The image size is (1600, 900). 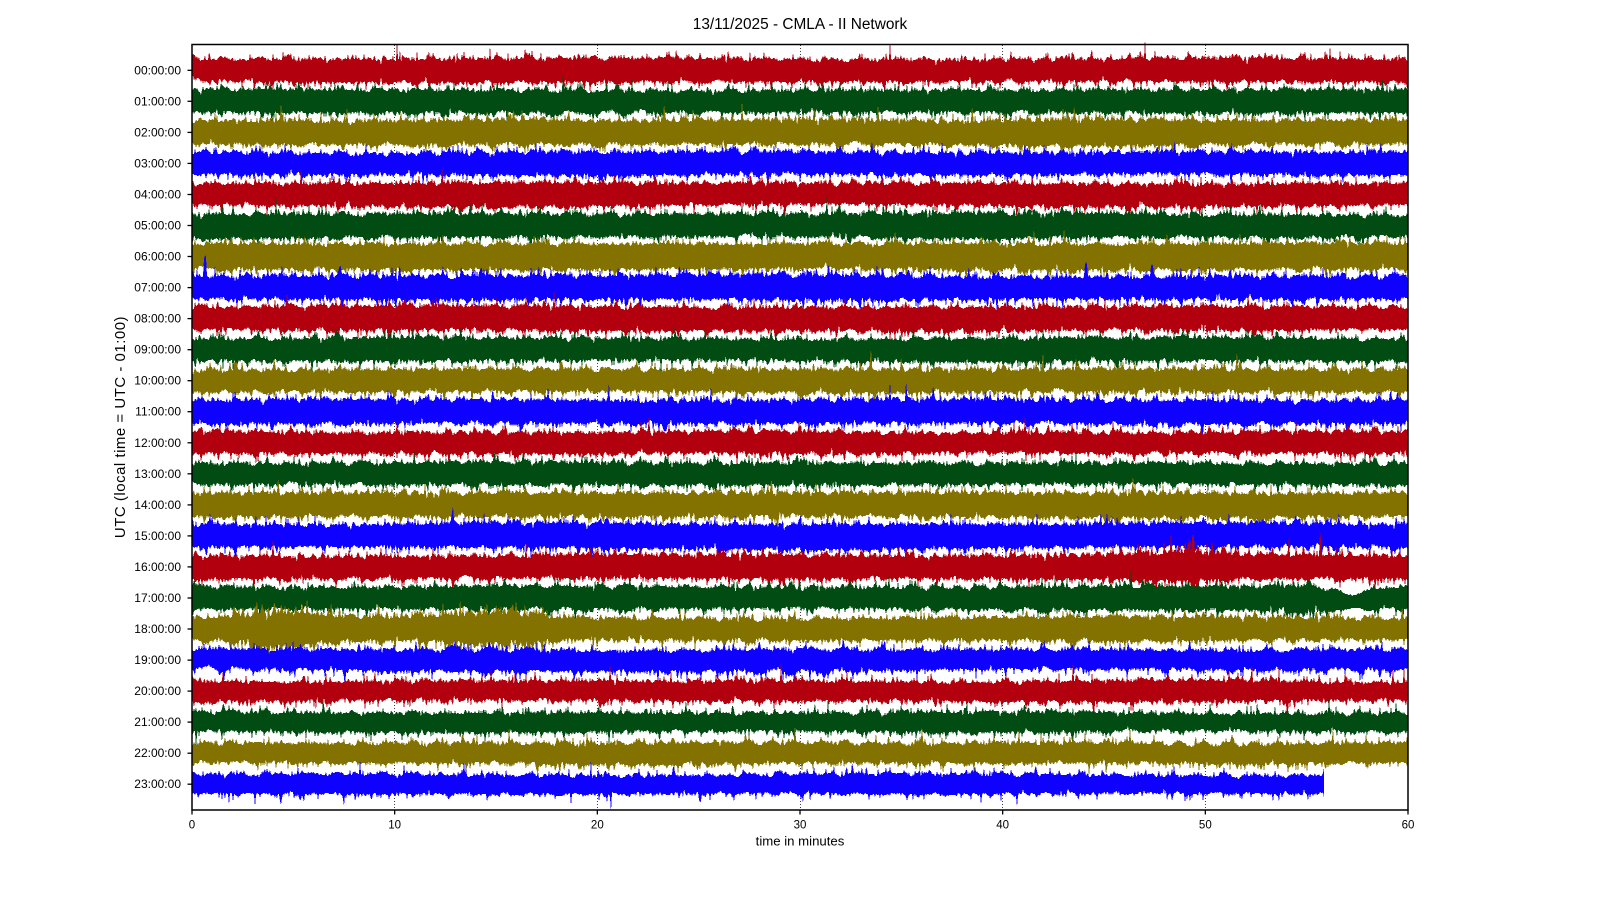 I want to click on svg-text: 06:00:00, so click(x=157, y=257).